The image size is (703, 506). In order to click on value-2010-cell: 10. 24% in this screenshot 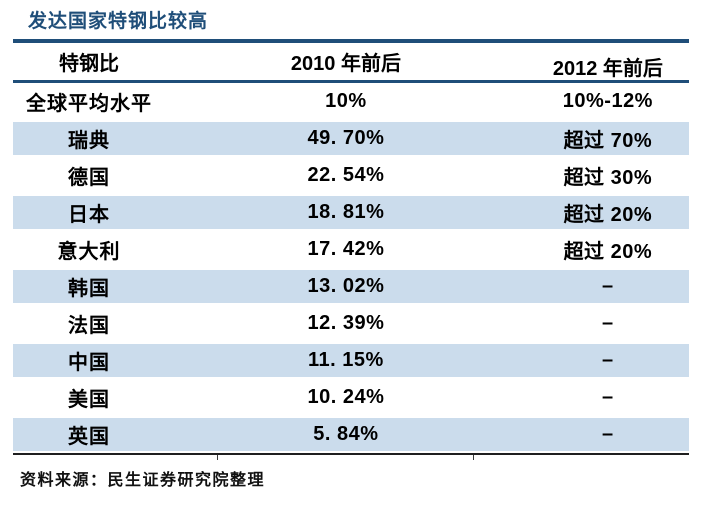, I will do `click(346, 397)`.